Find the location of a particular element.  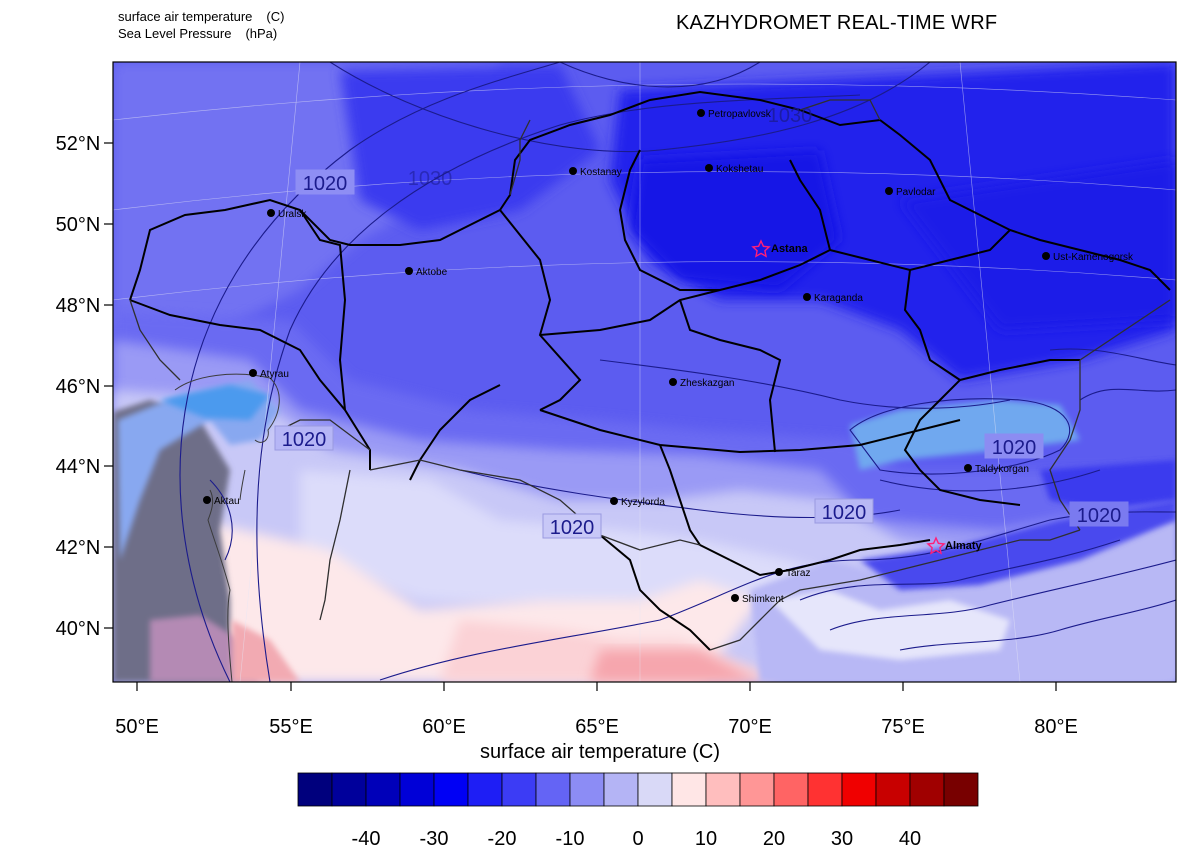

coastlines is located at coordinates (227, 528).